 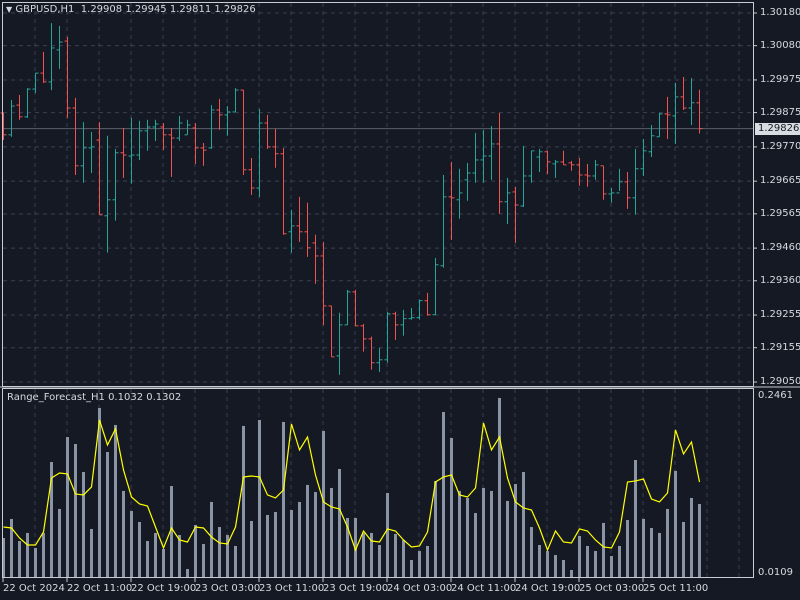 What do you see at coordinates (780, 146) in the screenshot?
I see `price-axis-label: 1.29770` at bounding box center [780, 146].